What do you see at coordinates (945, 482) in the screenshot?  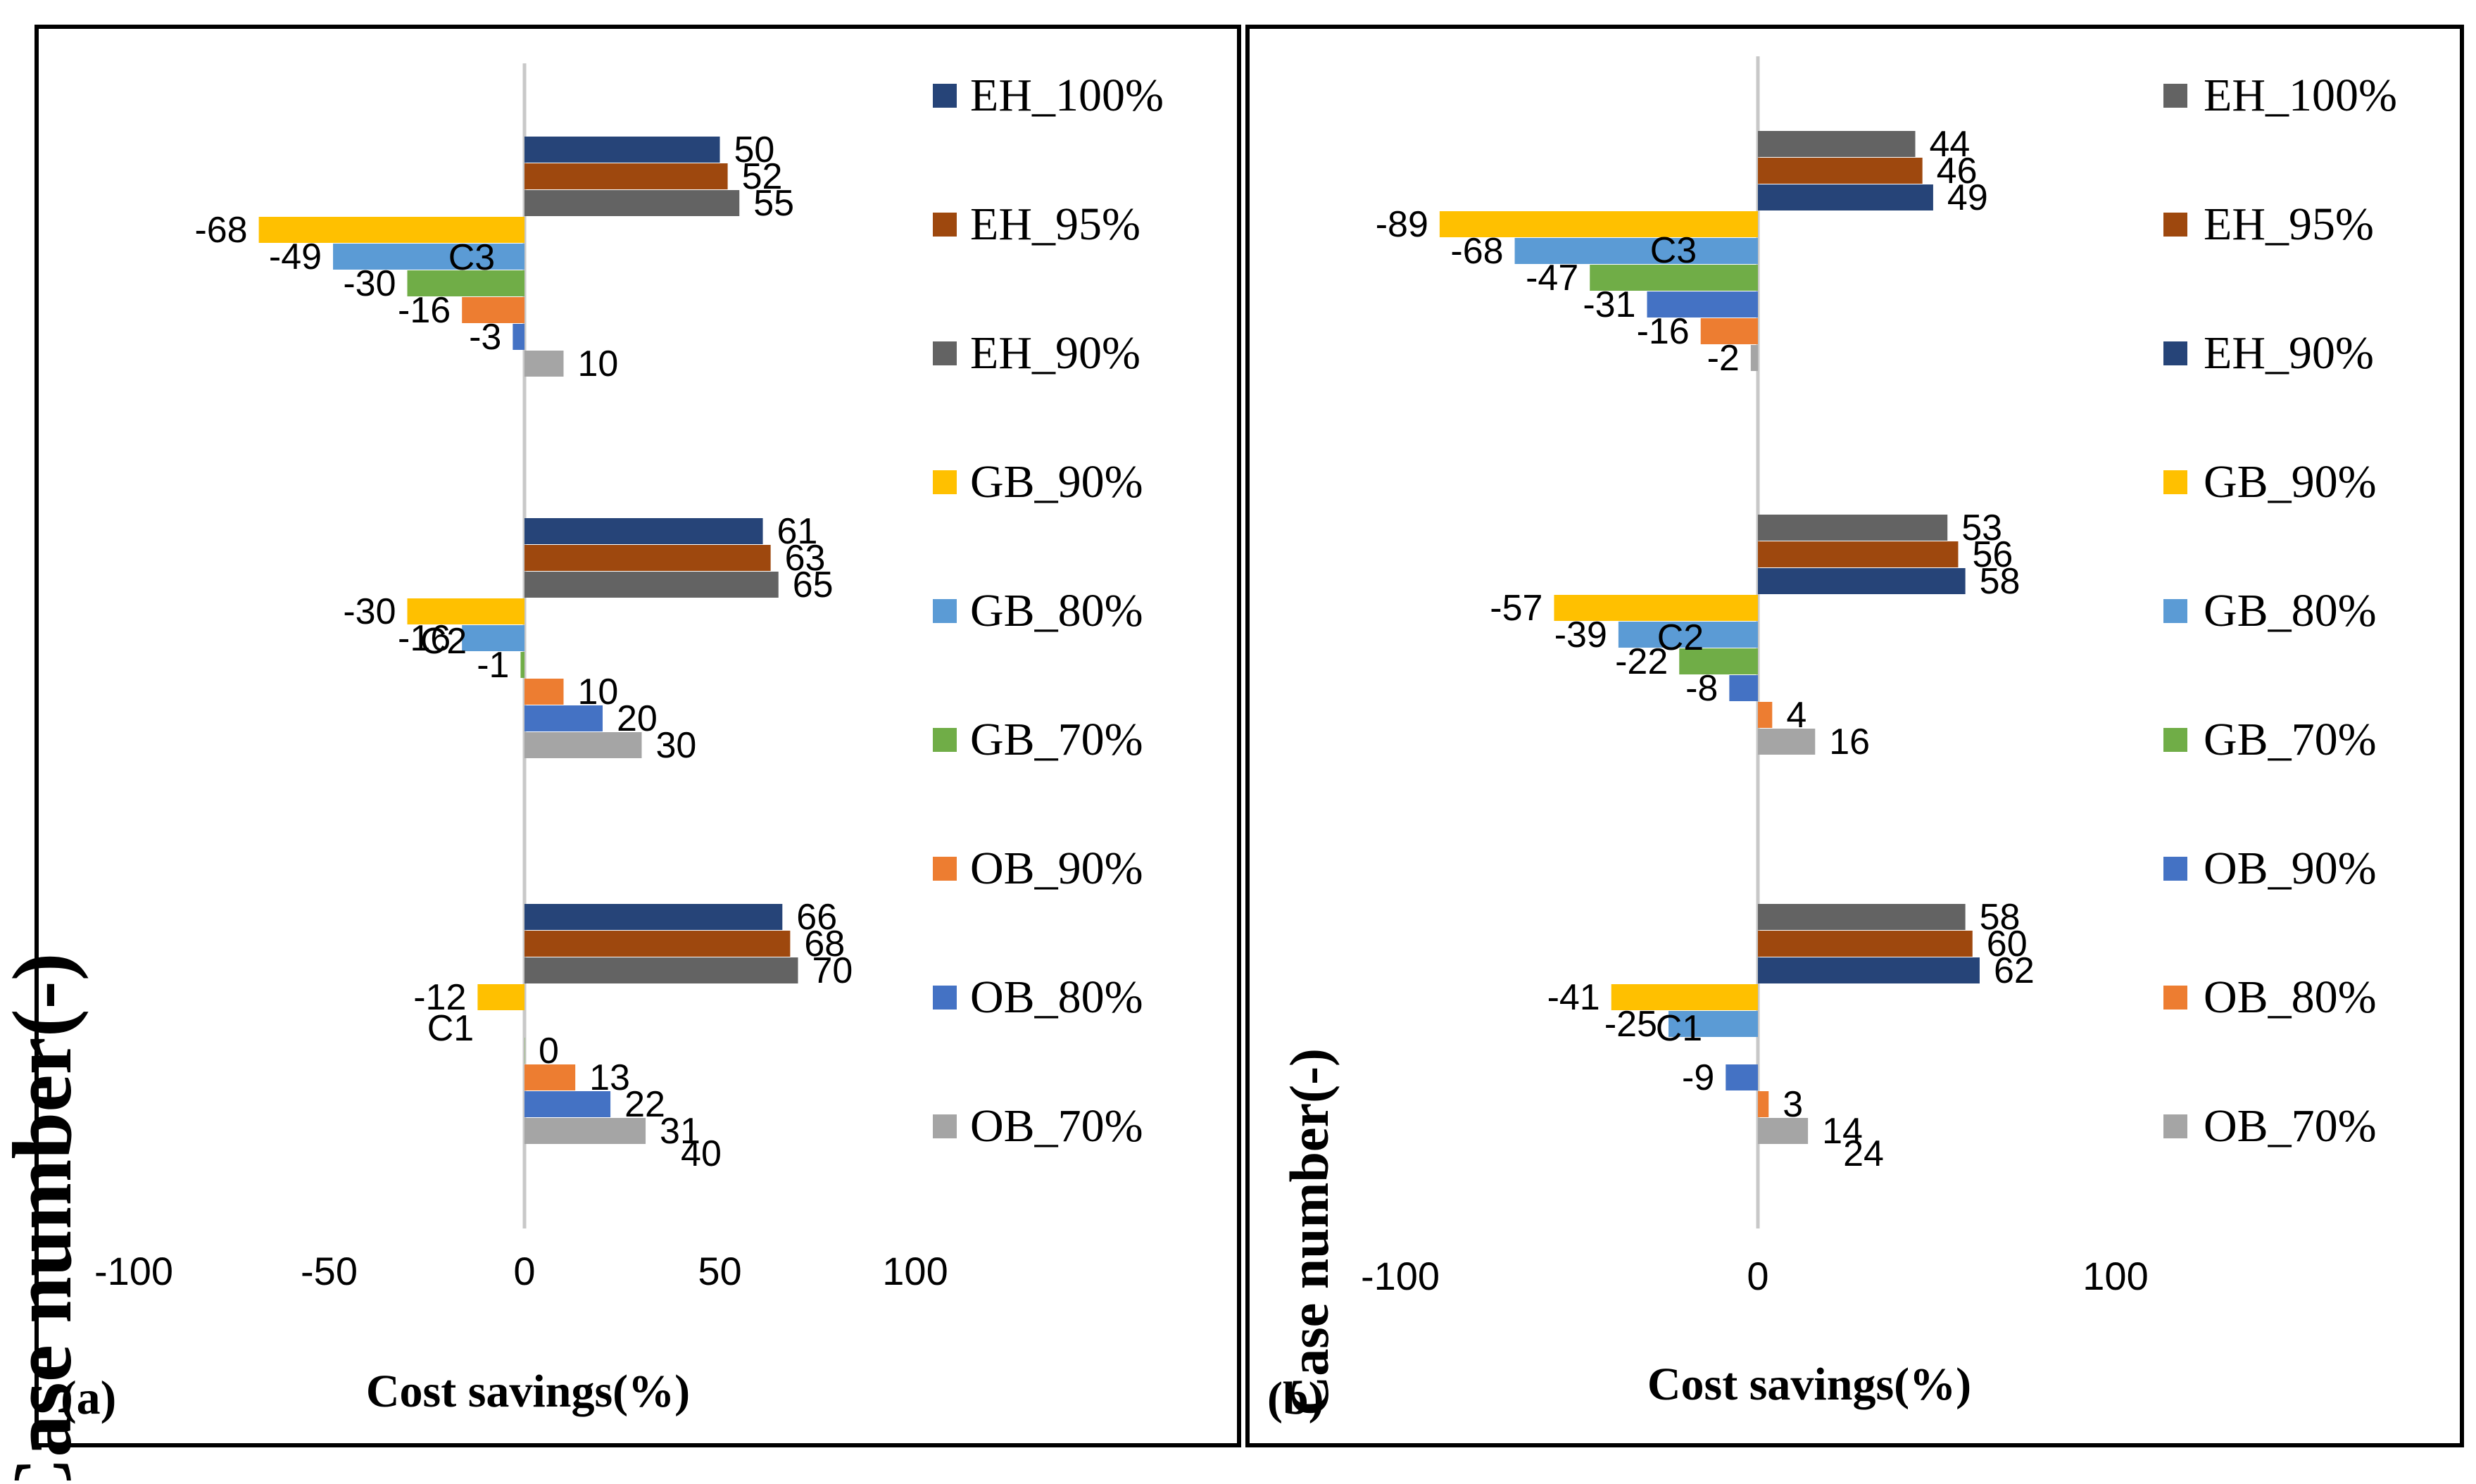 I see `legend-swatch-a-gb_90pct` at bounding box center [945, 482].